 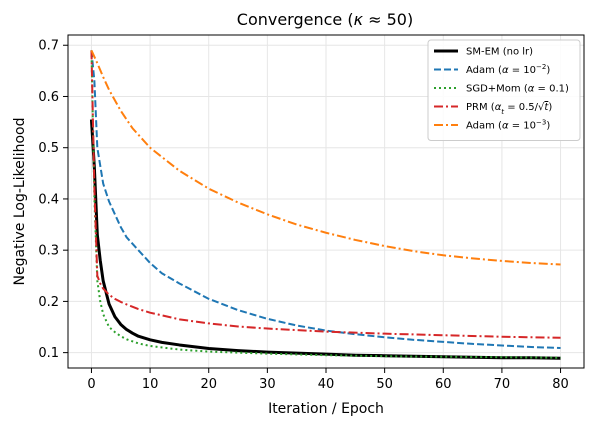 What do you see at coordinates (517, 89) in the screenshot?
I see `legend-label-2: SGD+Mom (α = 0.1)` at bounding box center [517, 89].